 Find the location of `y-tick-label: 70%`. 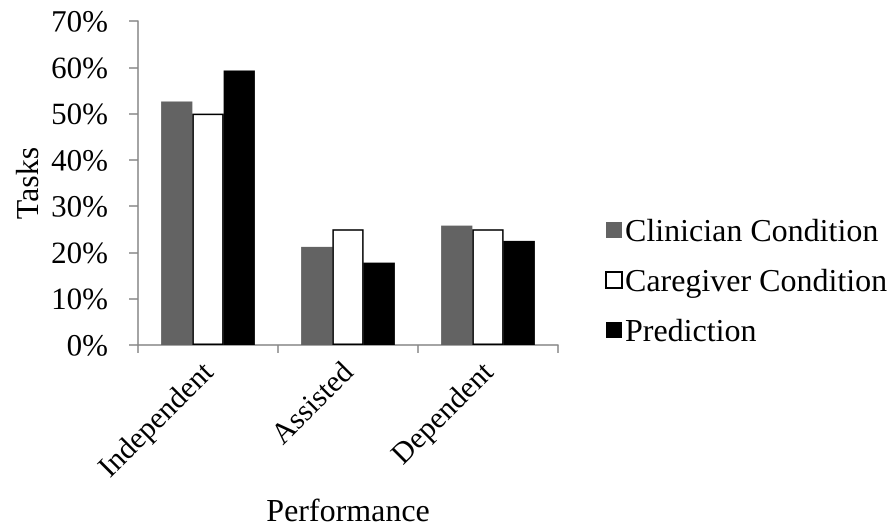

y-tick-label: 70% is located at coordinates (79, 21).